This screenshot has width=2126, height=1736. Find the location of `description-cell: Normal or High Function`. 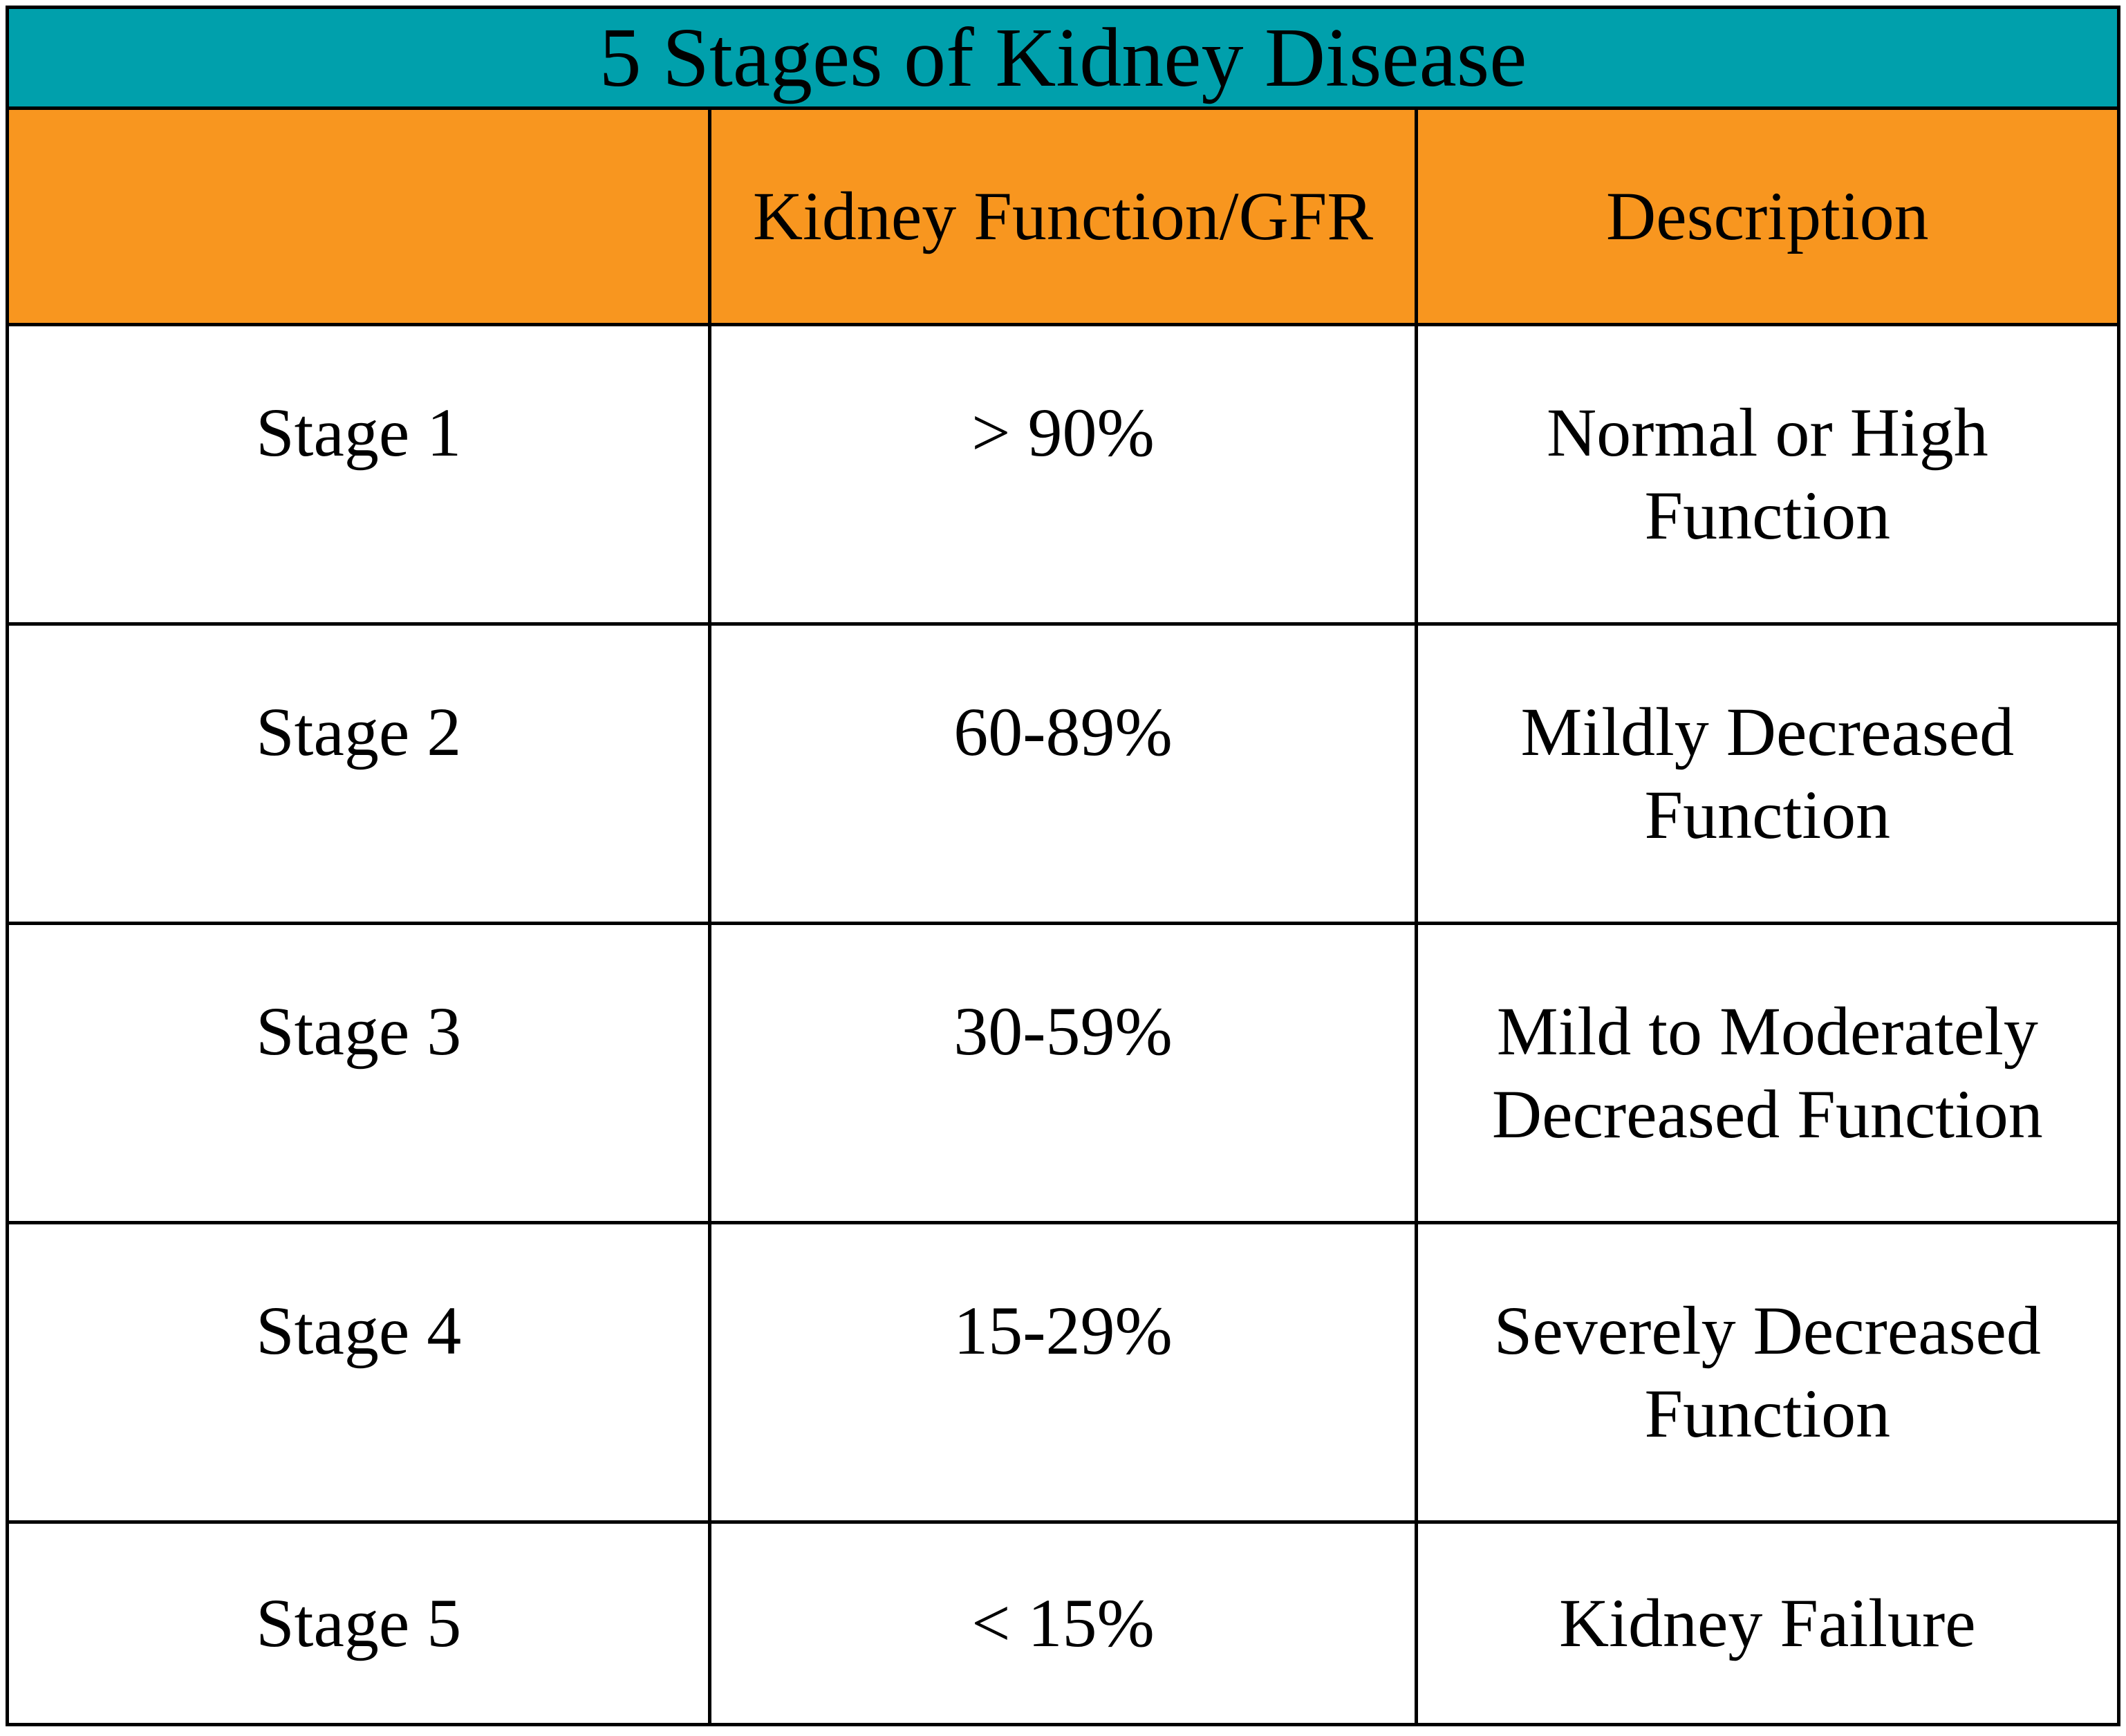

description-cell: Normal or High Function is located at coordinates (1767, 474).